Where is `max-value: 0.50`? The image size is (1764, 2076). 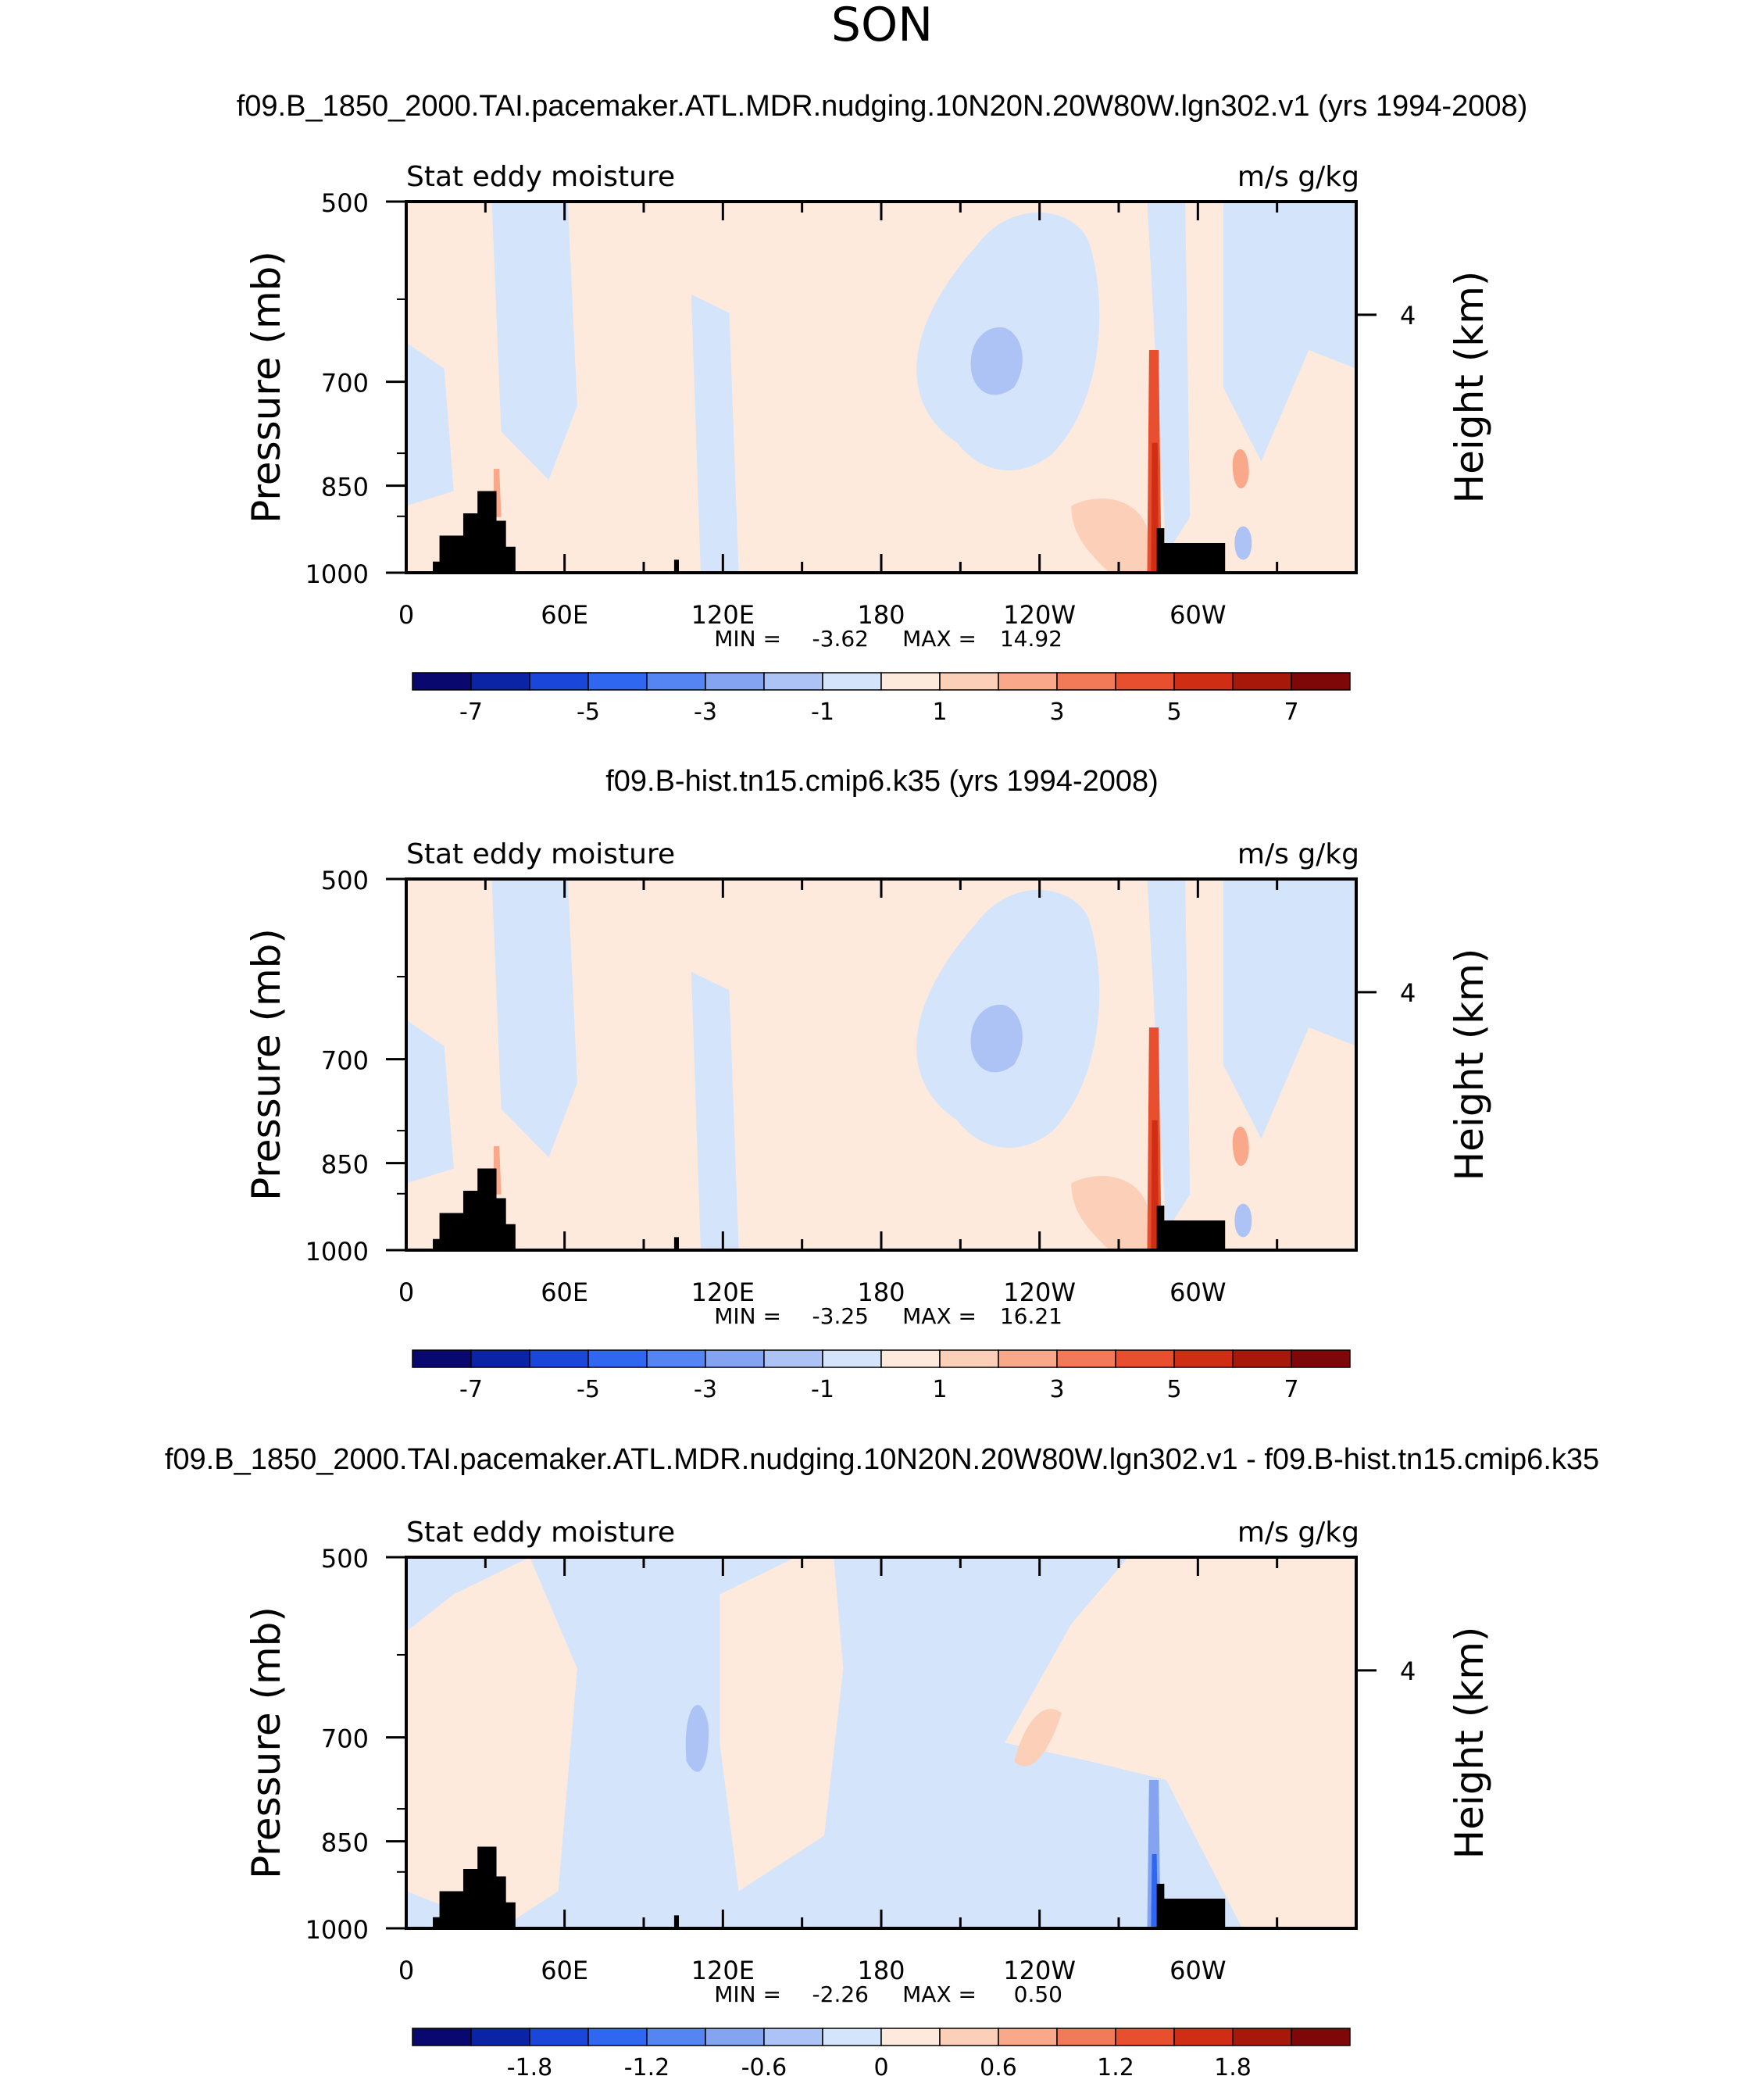 max-value: 0.50 is located at coordinates (1038, 1994).